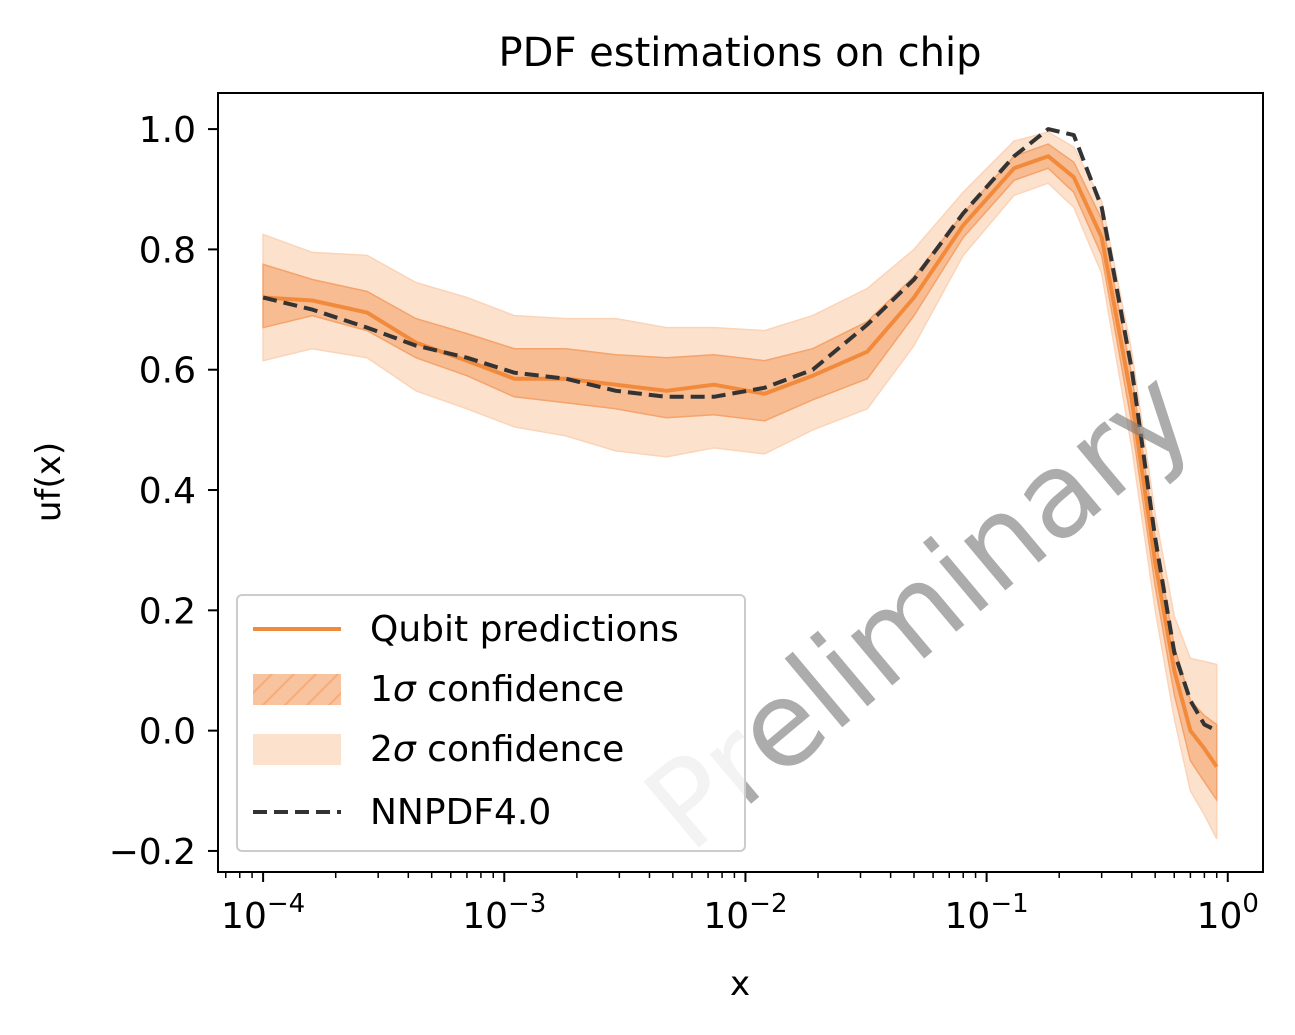 This screenshot has width=1295, height=1035. I want to click on y-tick-label: 0.2, so click(167, 611).